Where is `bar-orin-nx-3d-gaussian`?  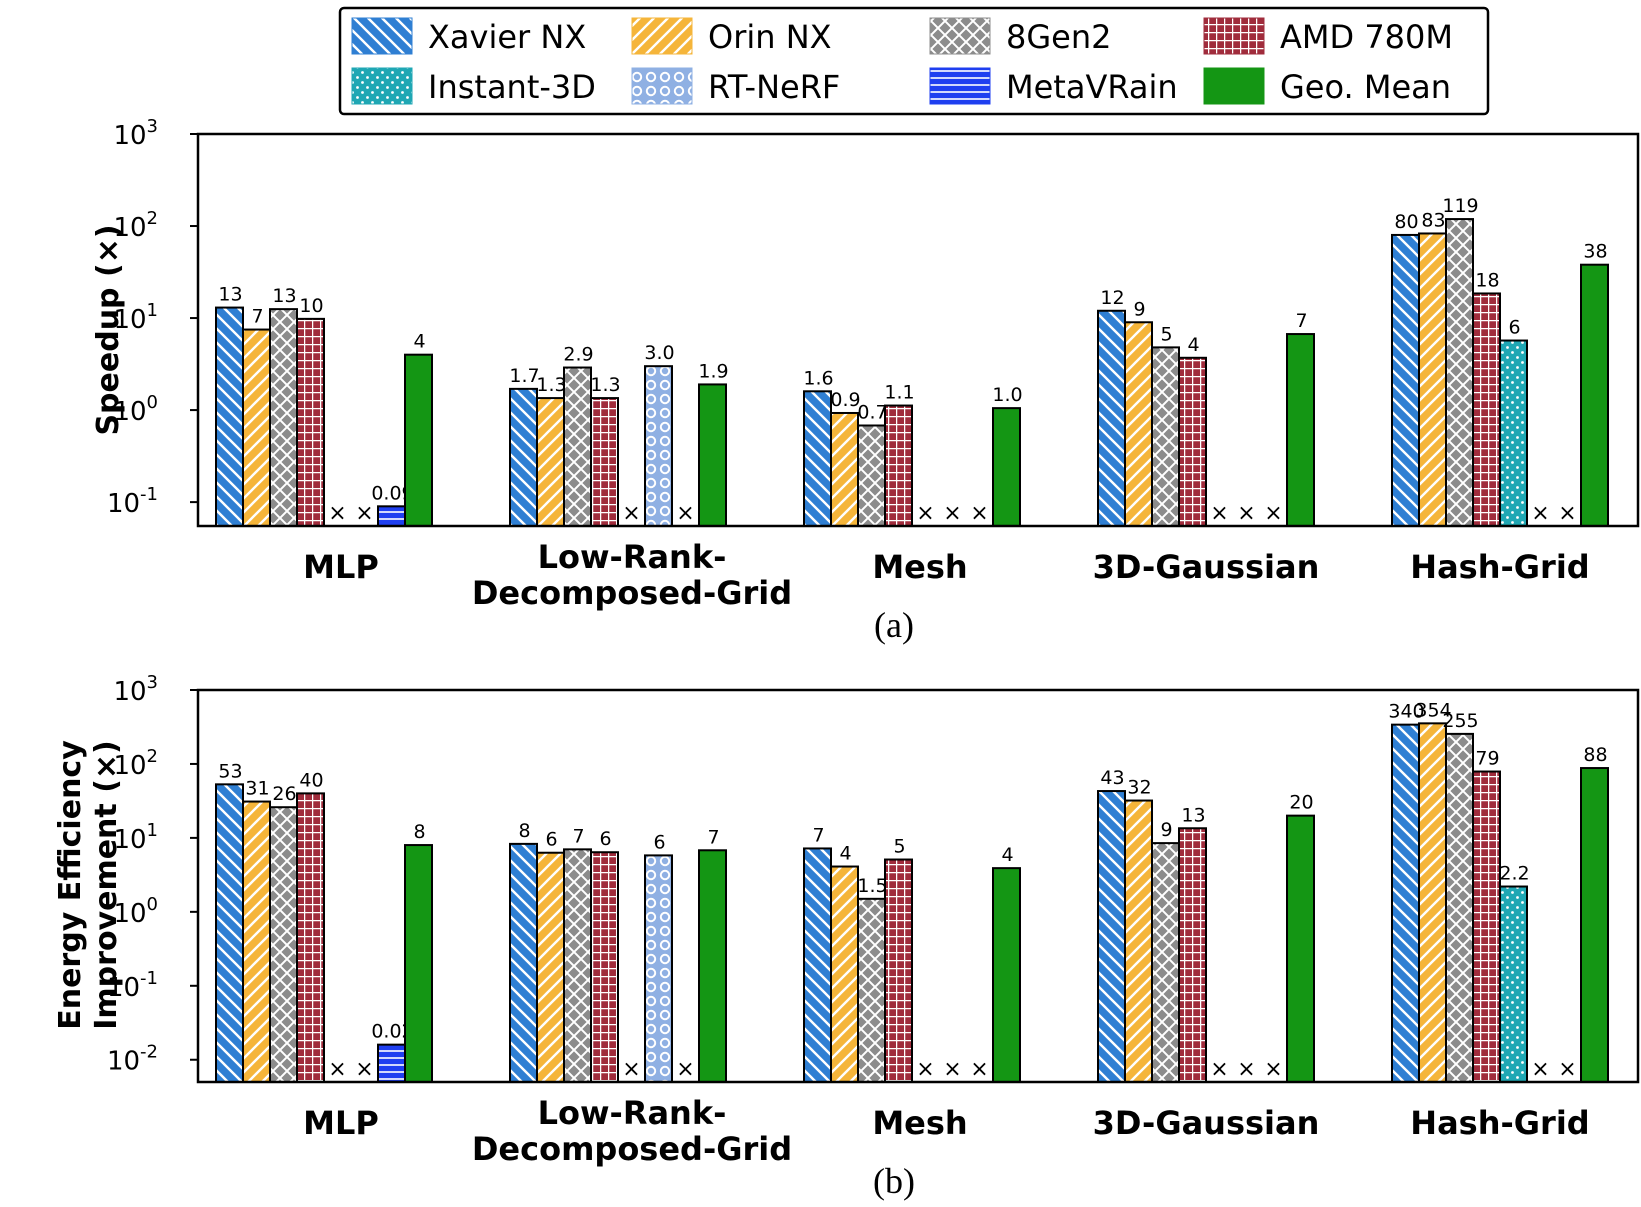 bar-orin-nx-3d-gaussian is located at coordinates (1138, 941).